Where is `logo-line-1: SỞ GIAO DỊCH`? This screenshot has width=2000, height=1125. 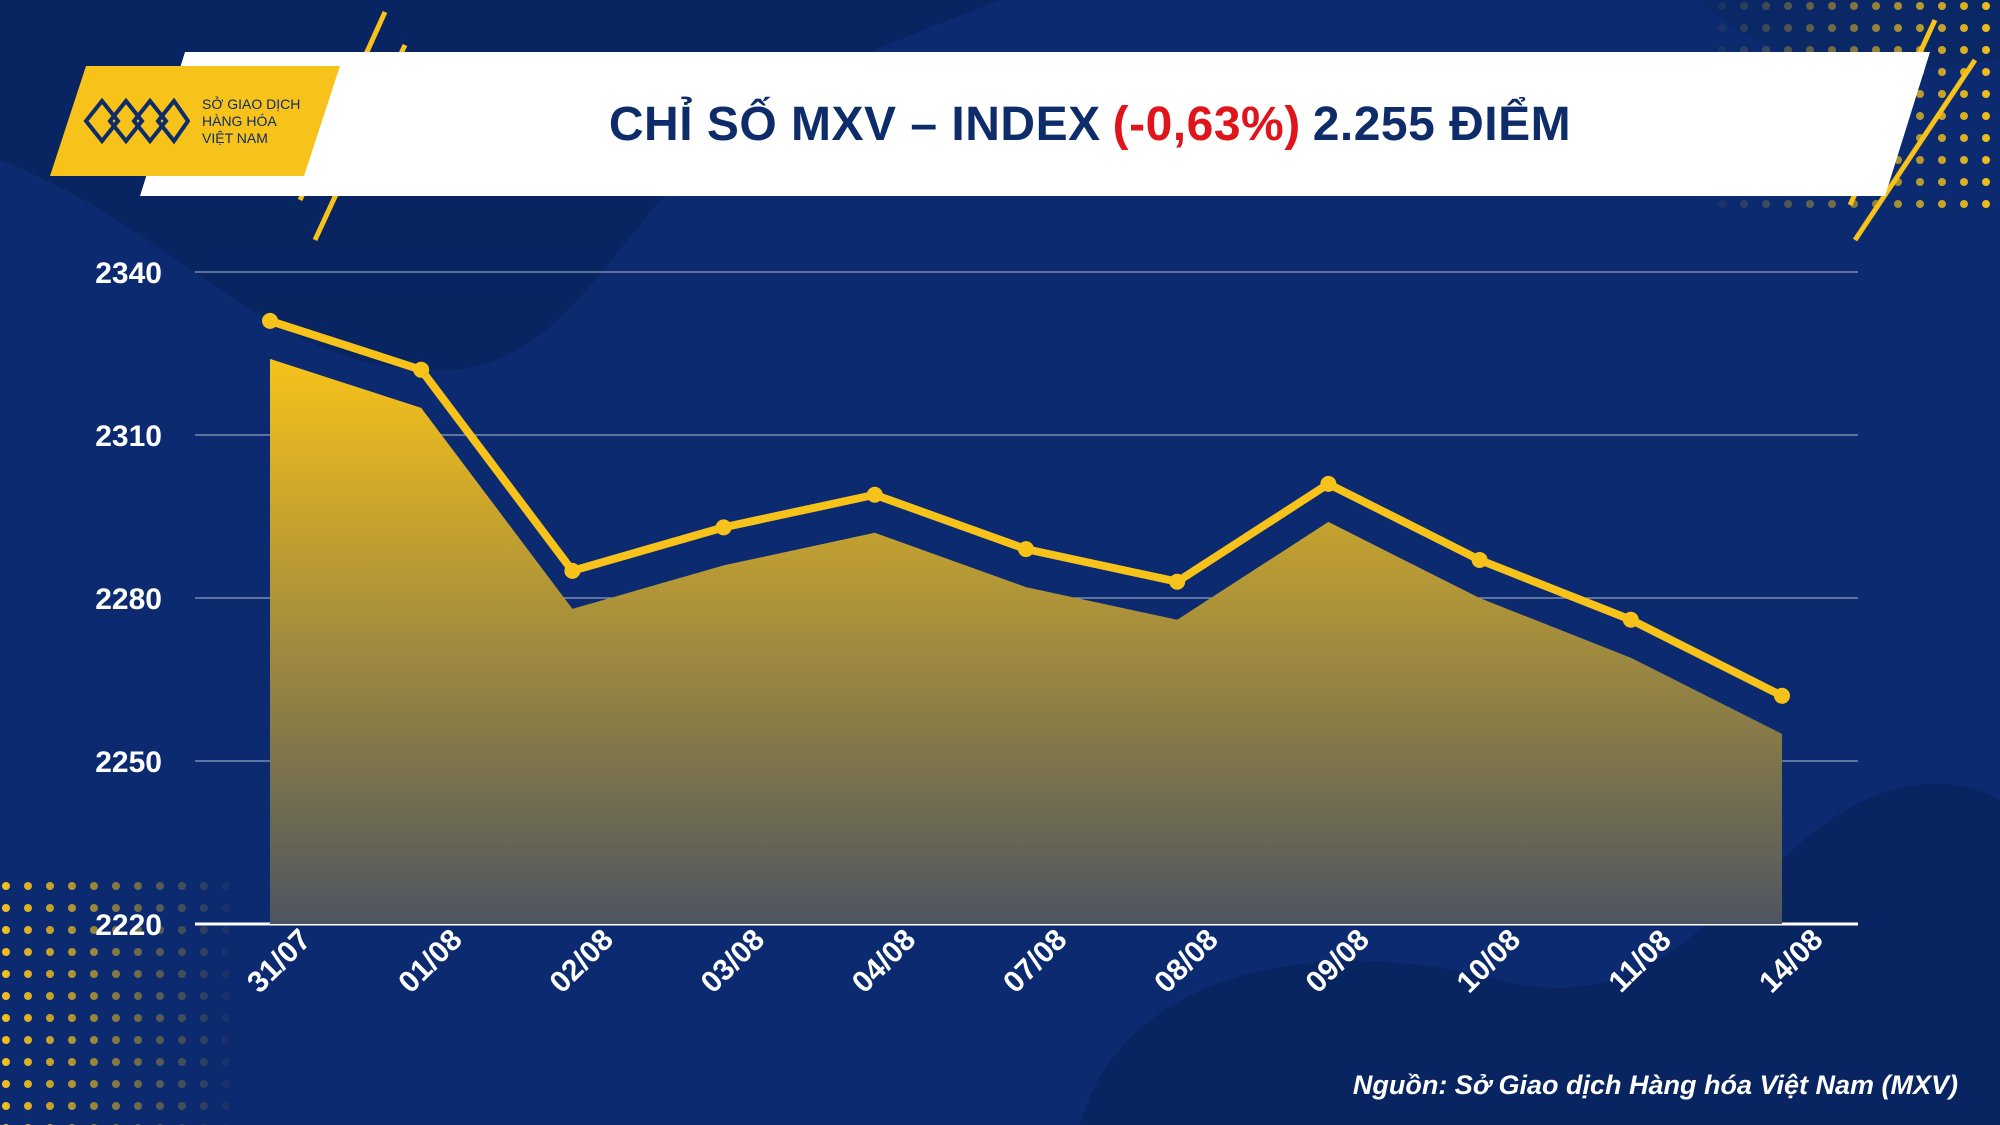 logo-line-1: SỞ GIAO DỊCH is located at coordinates (251, 104).